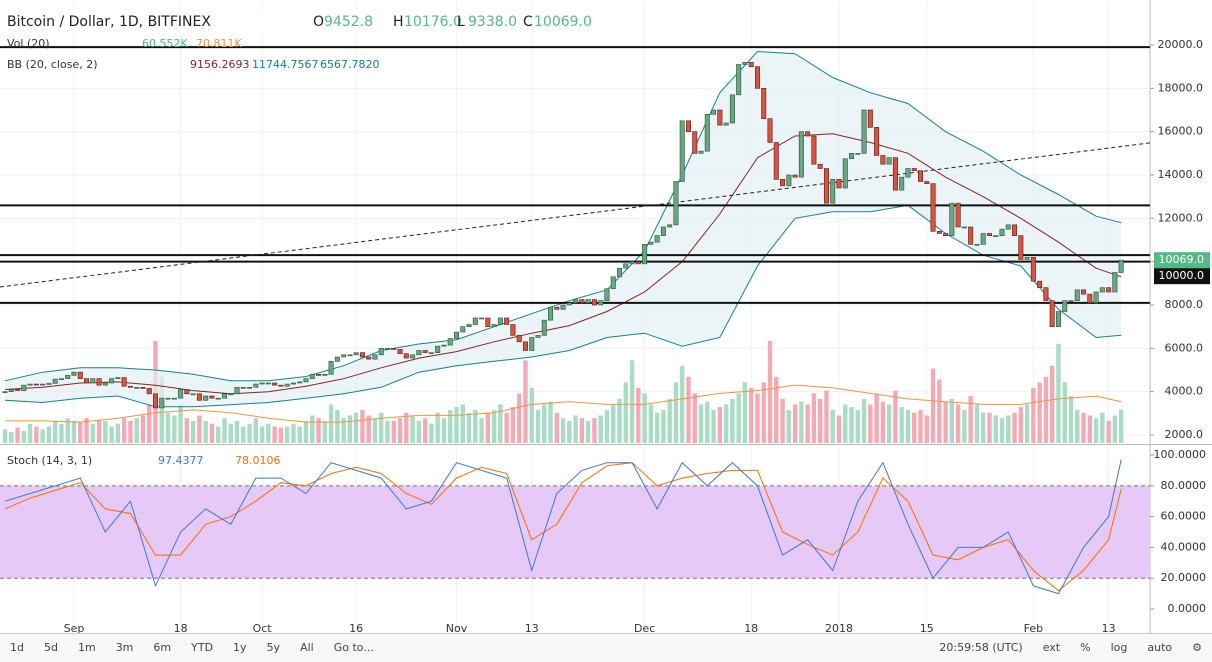 This screenshot has width=1212, height=662. Describe the element at coordinates (1184, 434) in the screenshot. I see `y-tick-label: 2000.0` at that location.